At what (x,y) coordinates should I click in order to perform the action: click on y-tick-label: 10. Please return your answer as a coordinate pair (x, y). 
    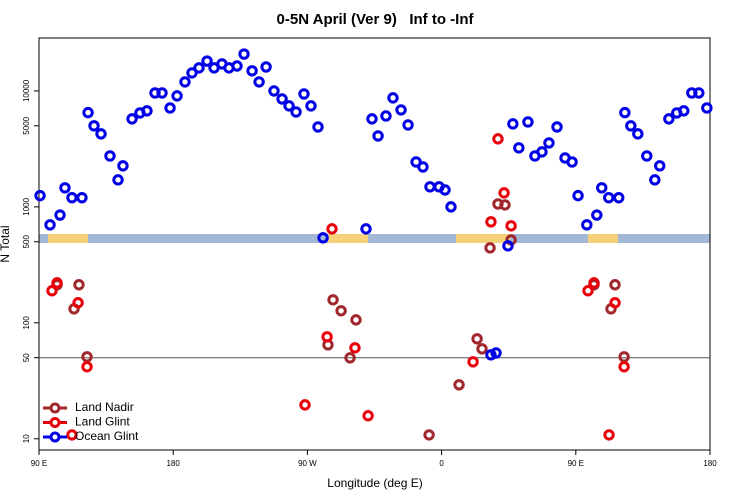
    Looking at the image, I should click on (26, 438).